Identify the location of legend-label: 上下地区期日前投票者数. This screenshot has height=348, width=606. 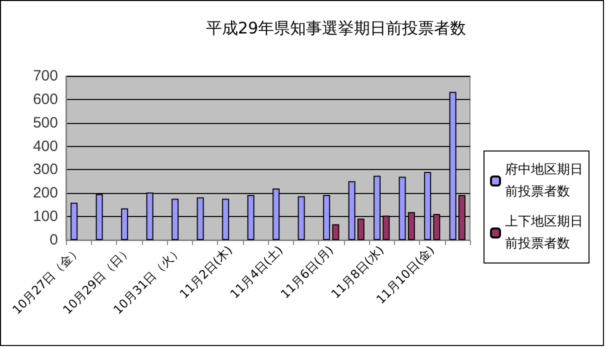
(544, 233).